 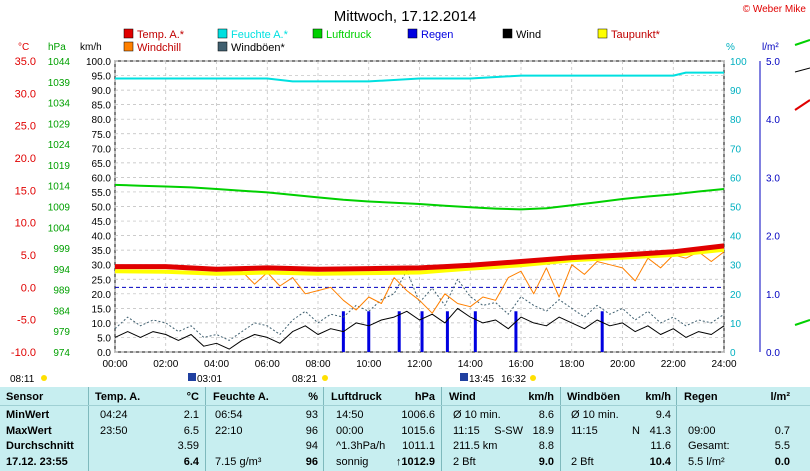 What do you see at coordinates (770, 47) in the screenshot?
I see `rain-axis-unit: l/m²` at bounding box center [770, 47].